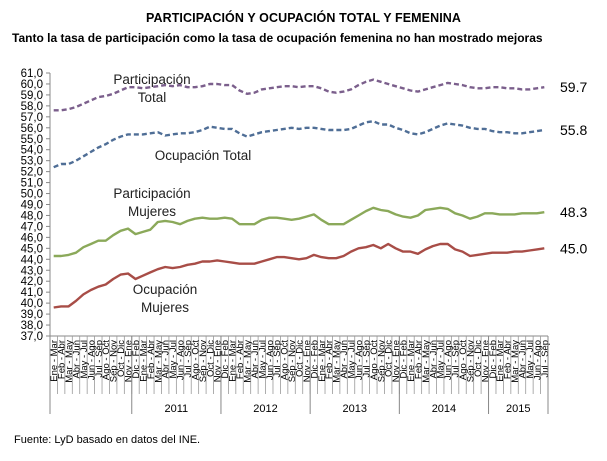  Describe the element at coordinates (32, 74) in the screenshot. I see `y-tick-label: 61,0` at that location.